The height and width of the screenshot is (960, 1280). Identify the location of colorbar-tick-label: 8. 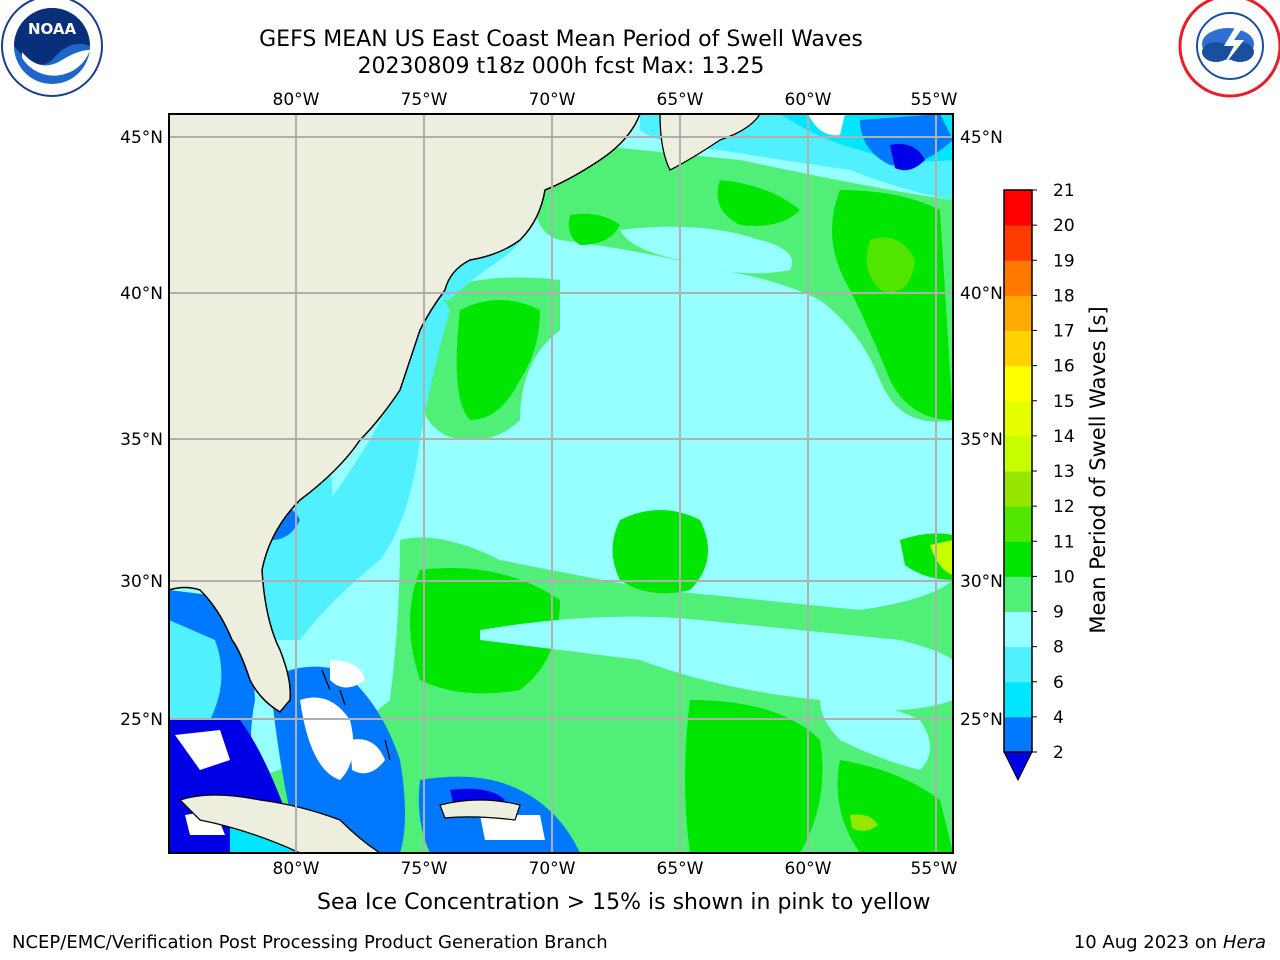
(1058, 648).